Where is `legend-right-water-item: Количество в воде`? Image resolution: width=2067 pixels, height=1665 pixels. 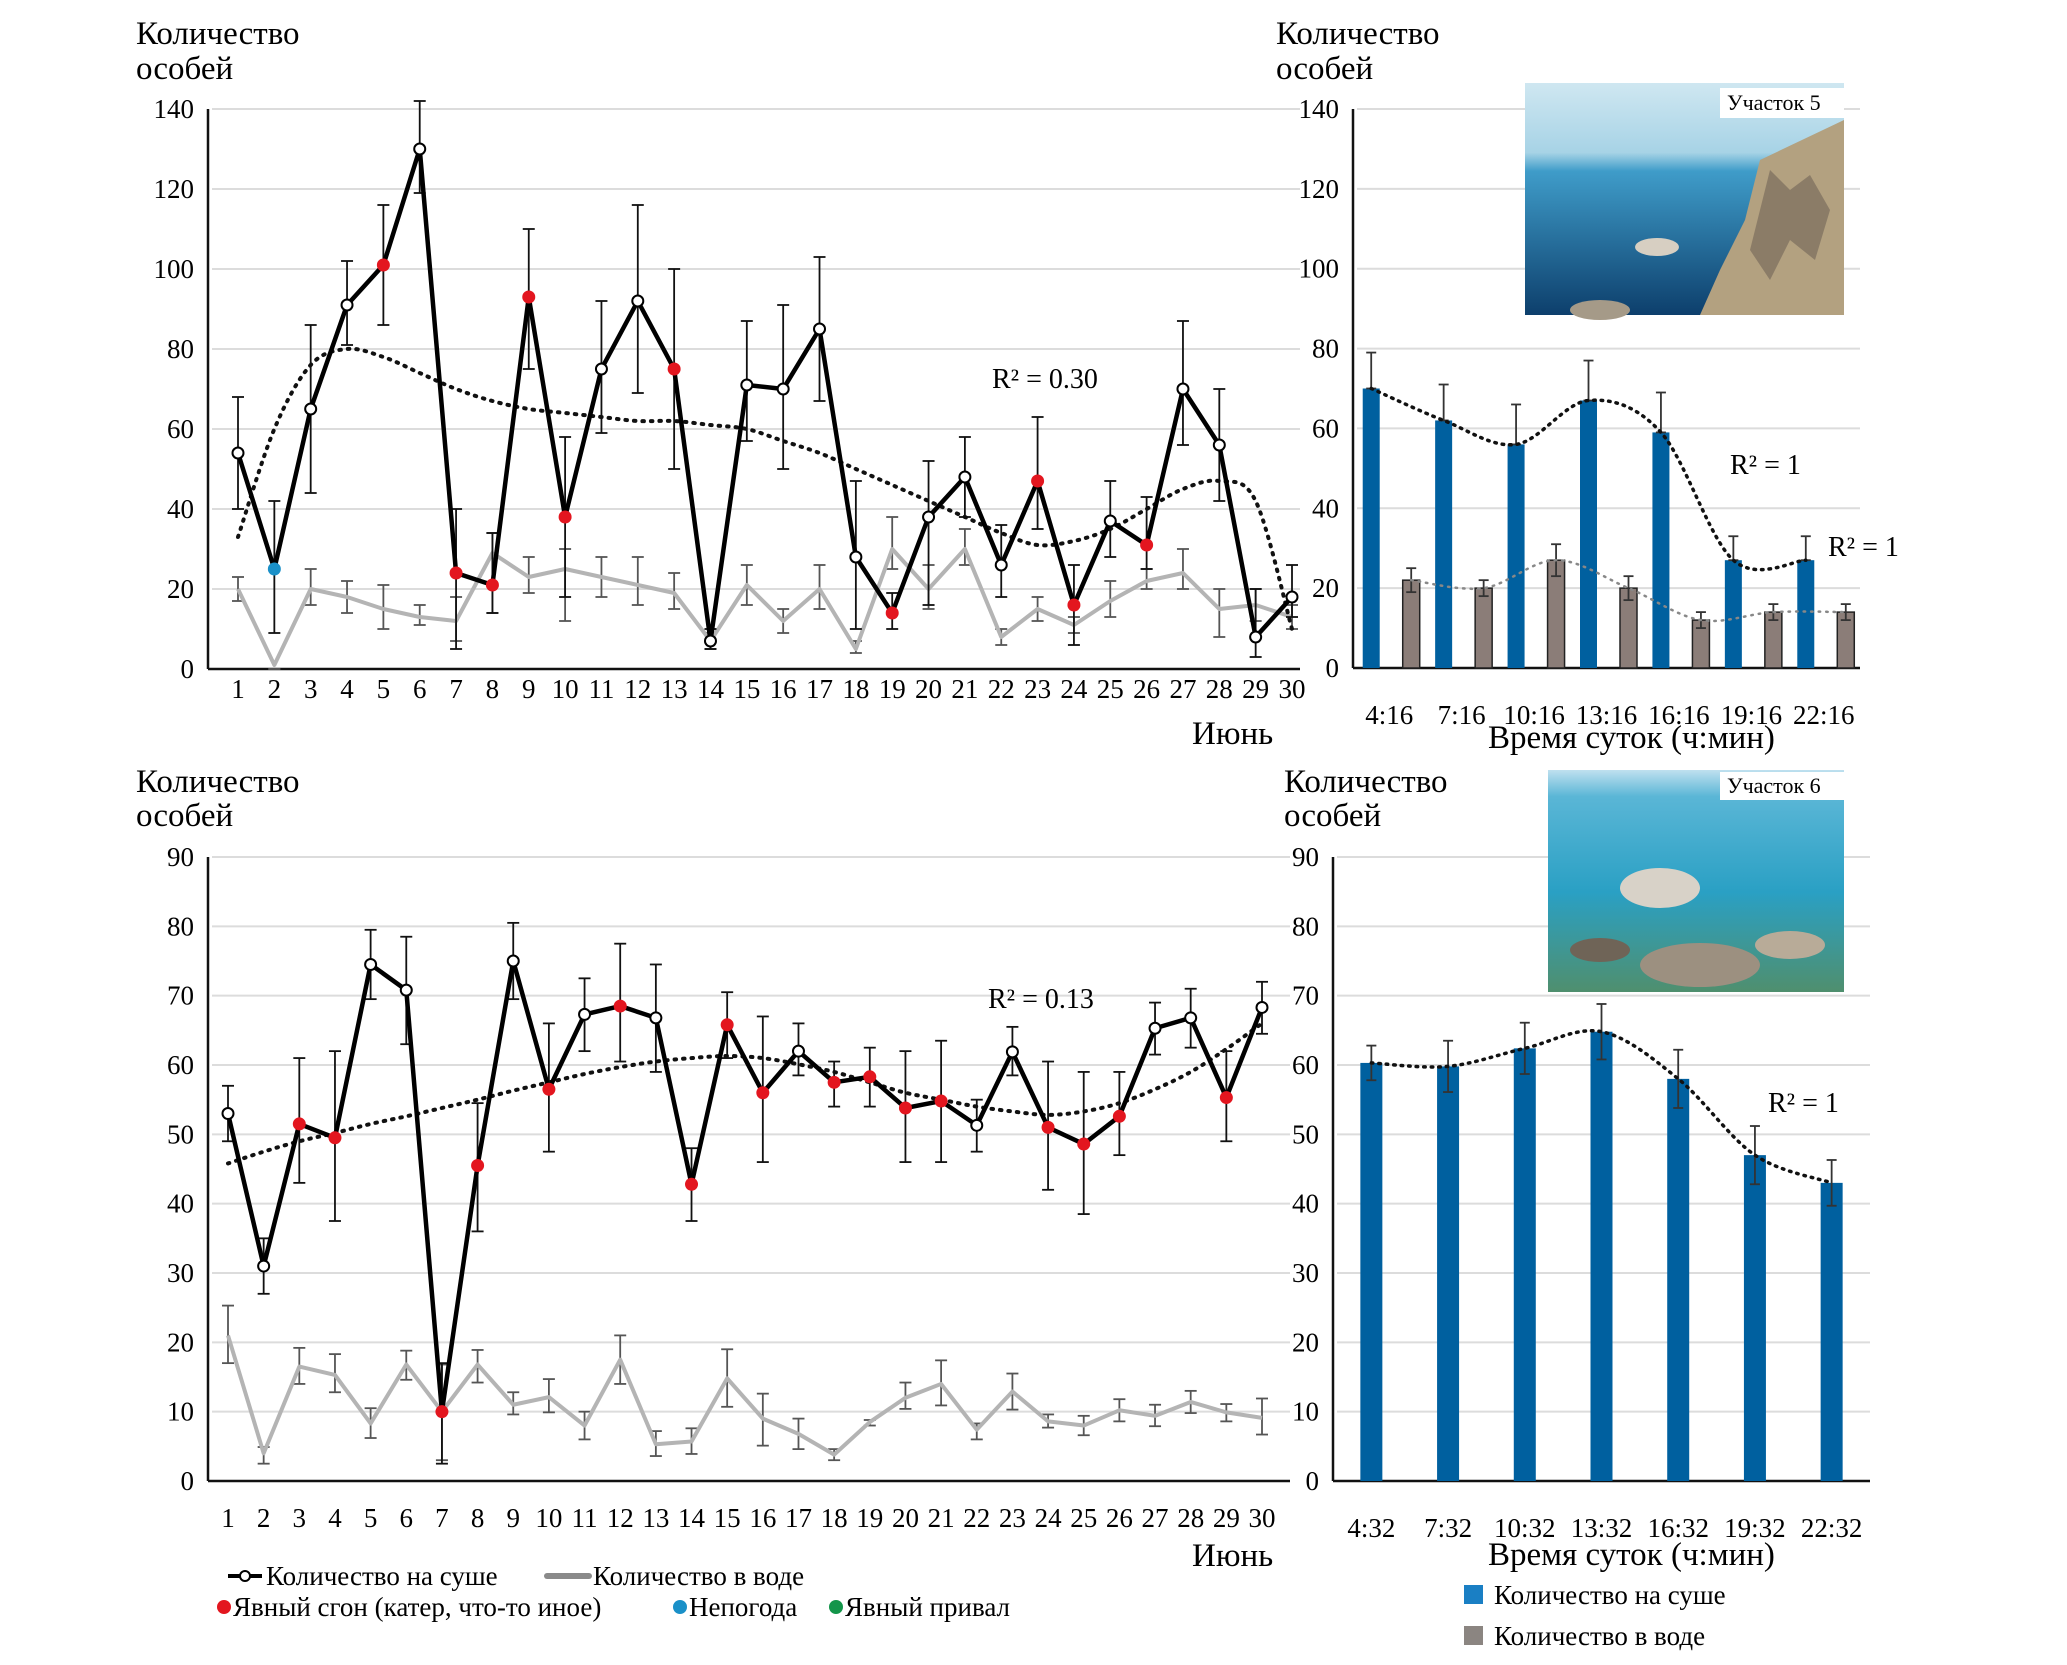 legend-right-water-item: Количество в воде is located at coordinates (1584, 1636).